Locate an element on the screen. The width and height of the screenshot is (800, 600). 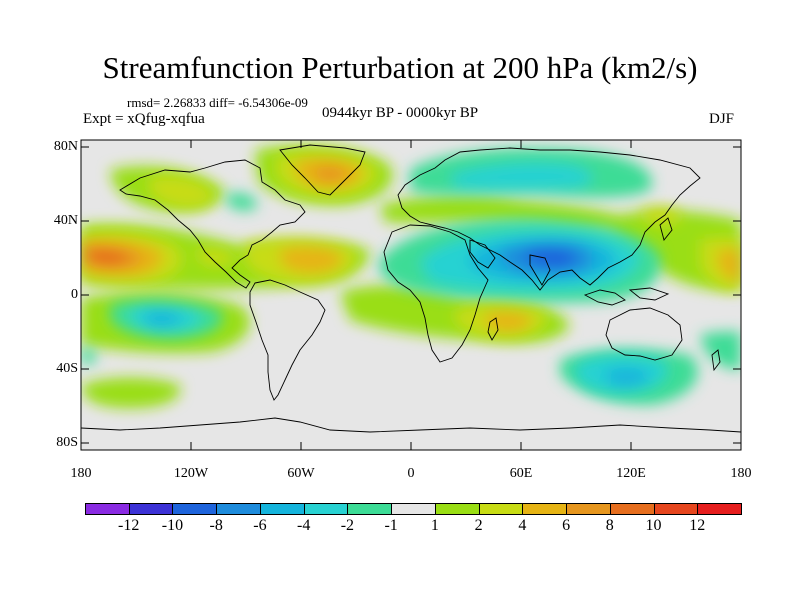
colorbar-label: 8 is located at coordinates (609, 525).